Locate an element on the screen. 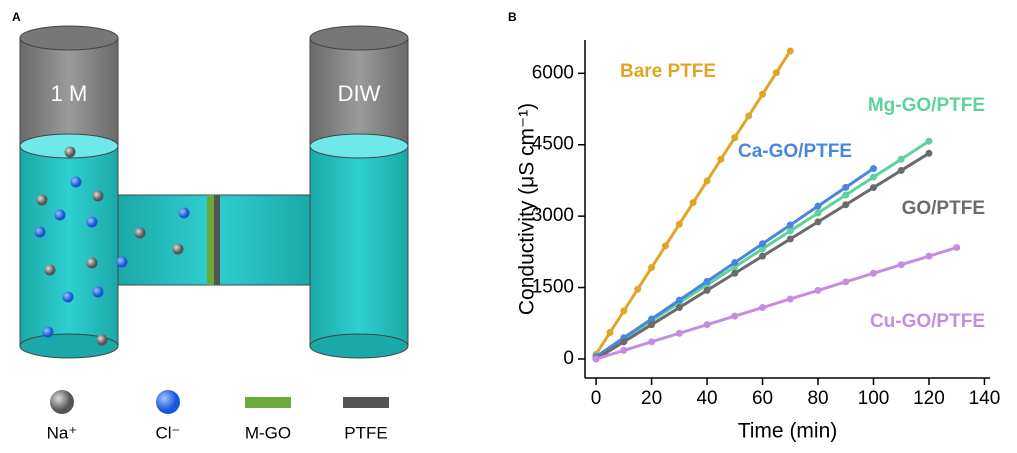 This screenshot has height=453, width=1017. legend: Na⁺ Cl⁻ M-GO PTFE is located at coordinates (218, 416).